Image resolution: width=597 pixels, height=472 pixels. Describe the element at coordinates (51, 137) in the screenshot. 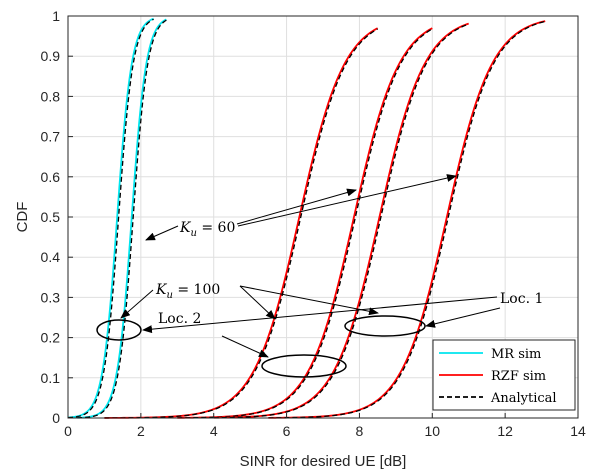

I see `y-tick-label: 0.7` at that location.